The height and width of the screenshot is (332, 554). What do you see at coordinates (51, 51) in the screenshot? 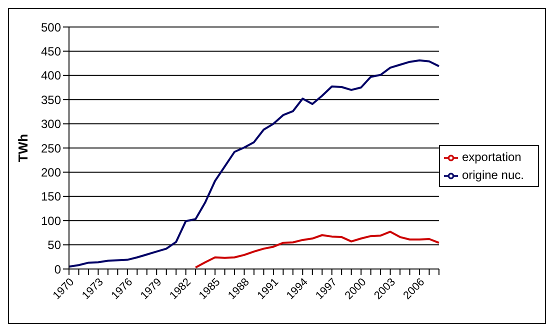
I see `y-tick-label: 450` at bounding box center [51, 51].